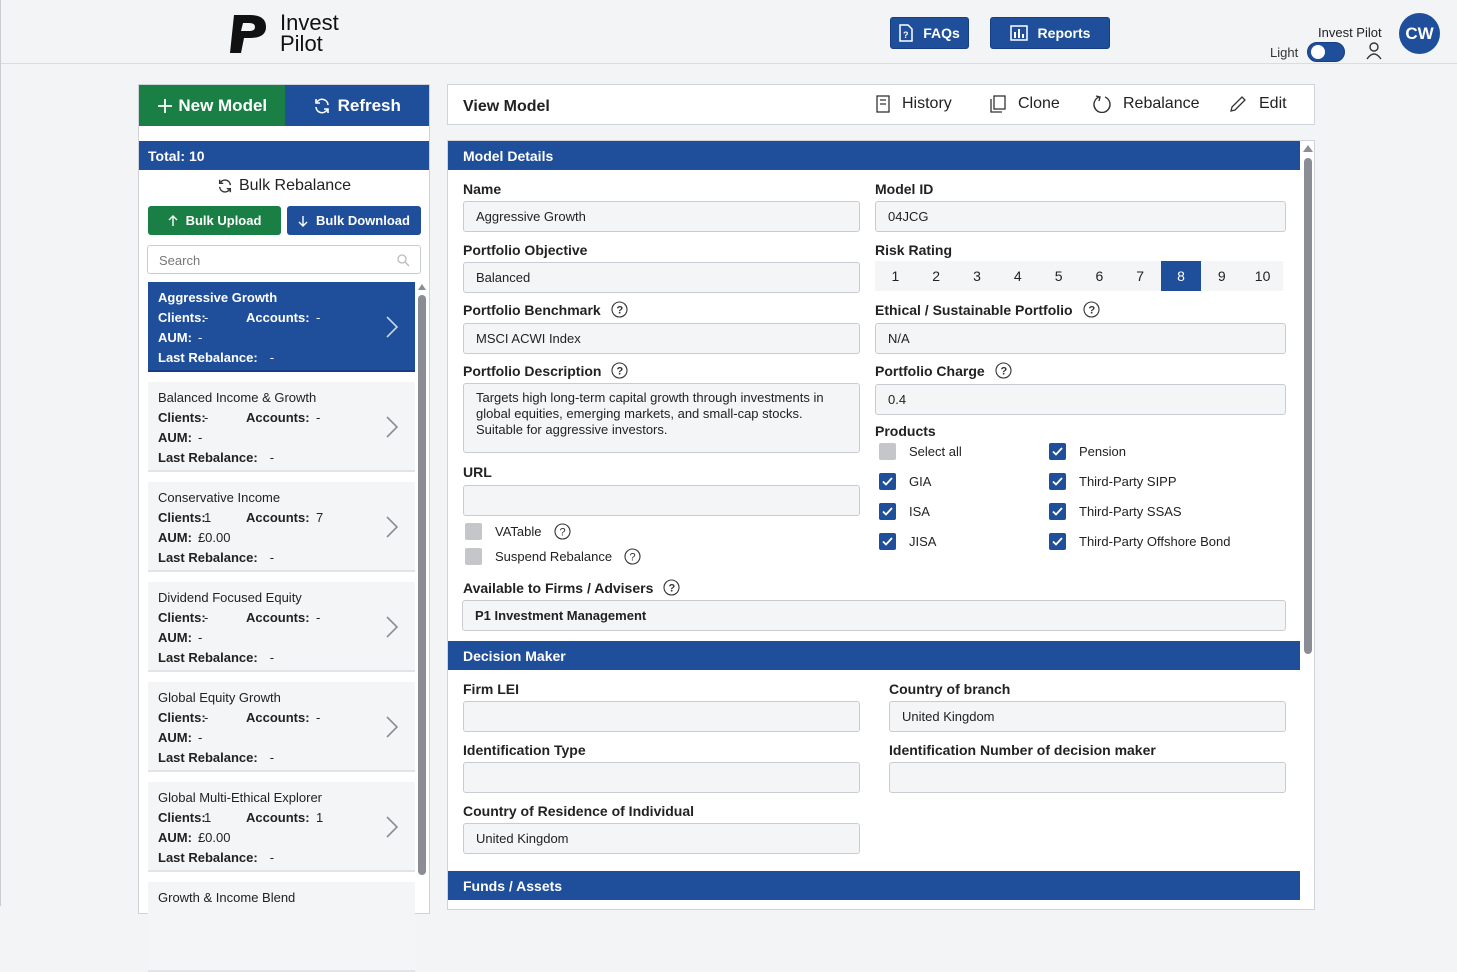 The image size is (1457, 972). I want to click on search-input: Search, so click(284, 259).